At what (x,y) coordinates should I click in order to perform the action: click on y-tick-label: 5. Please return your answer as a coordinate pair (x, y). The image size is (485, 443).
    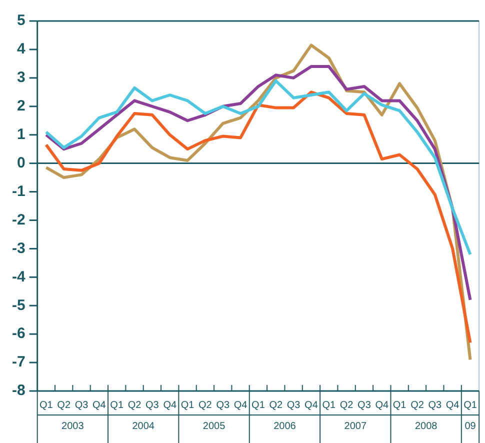
    Looking at the image, I should click on (21, 21).